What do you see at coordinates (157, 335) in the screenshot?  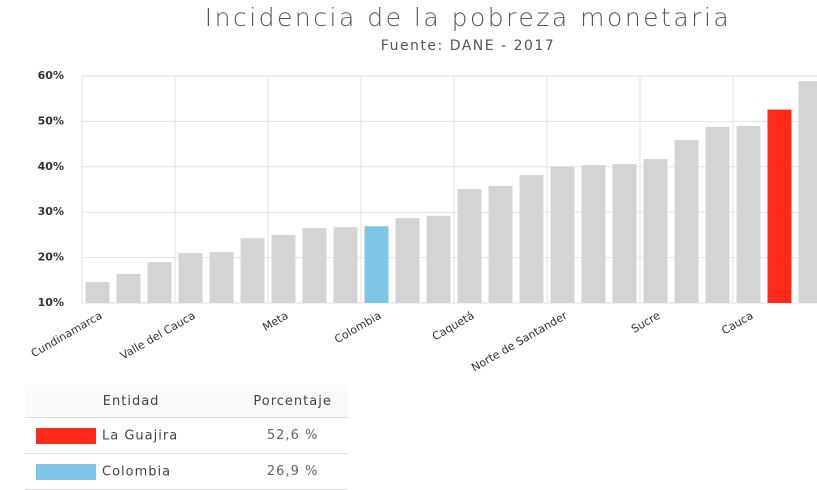 I see `x-tick-label: Valle del Cauca` at bounding box center [157, 335].